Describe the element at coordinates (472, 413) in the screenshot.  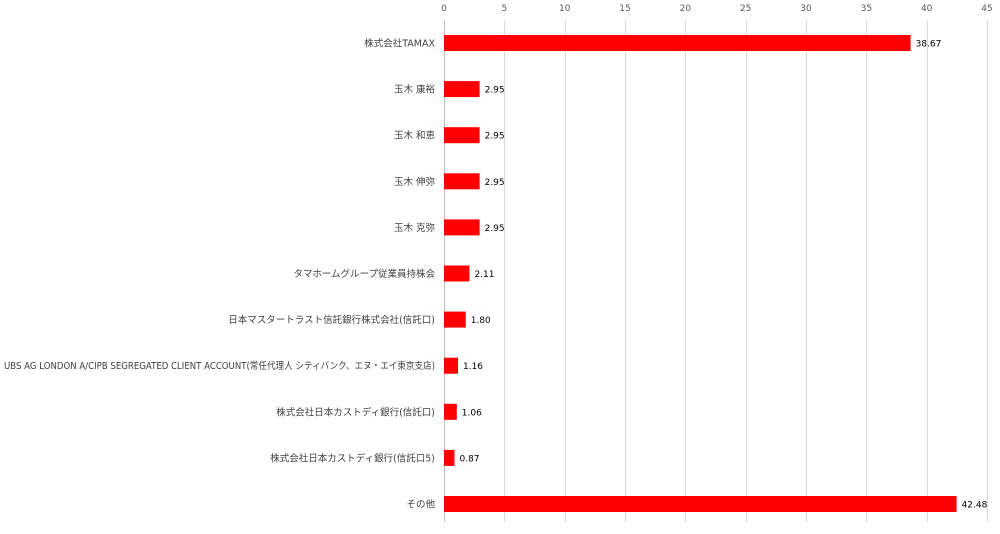
I see `data-label: 1.06` at that location.